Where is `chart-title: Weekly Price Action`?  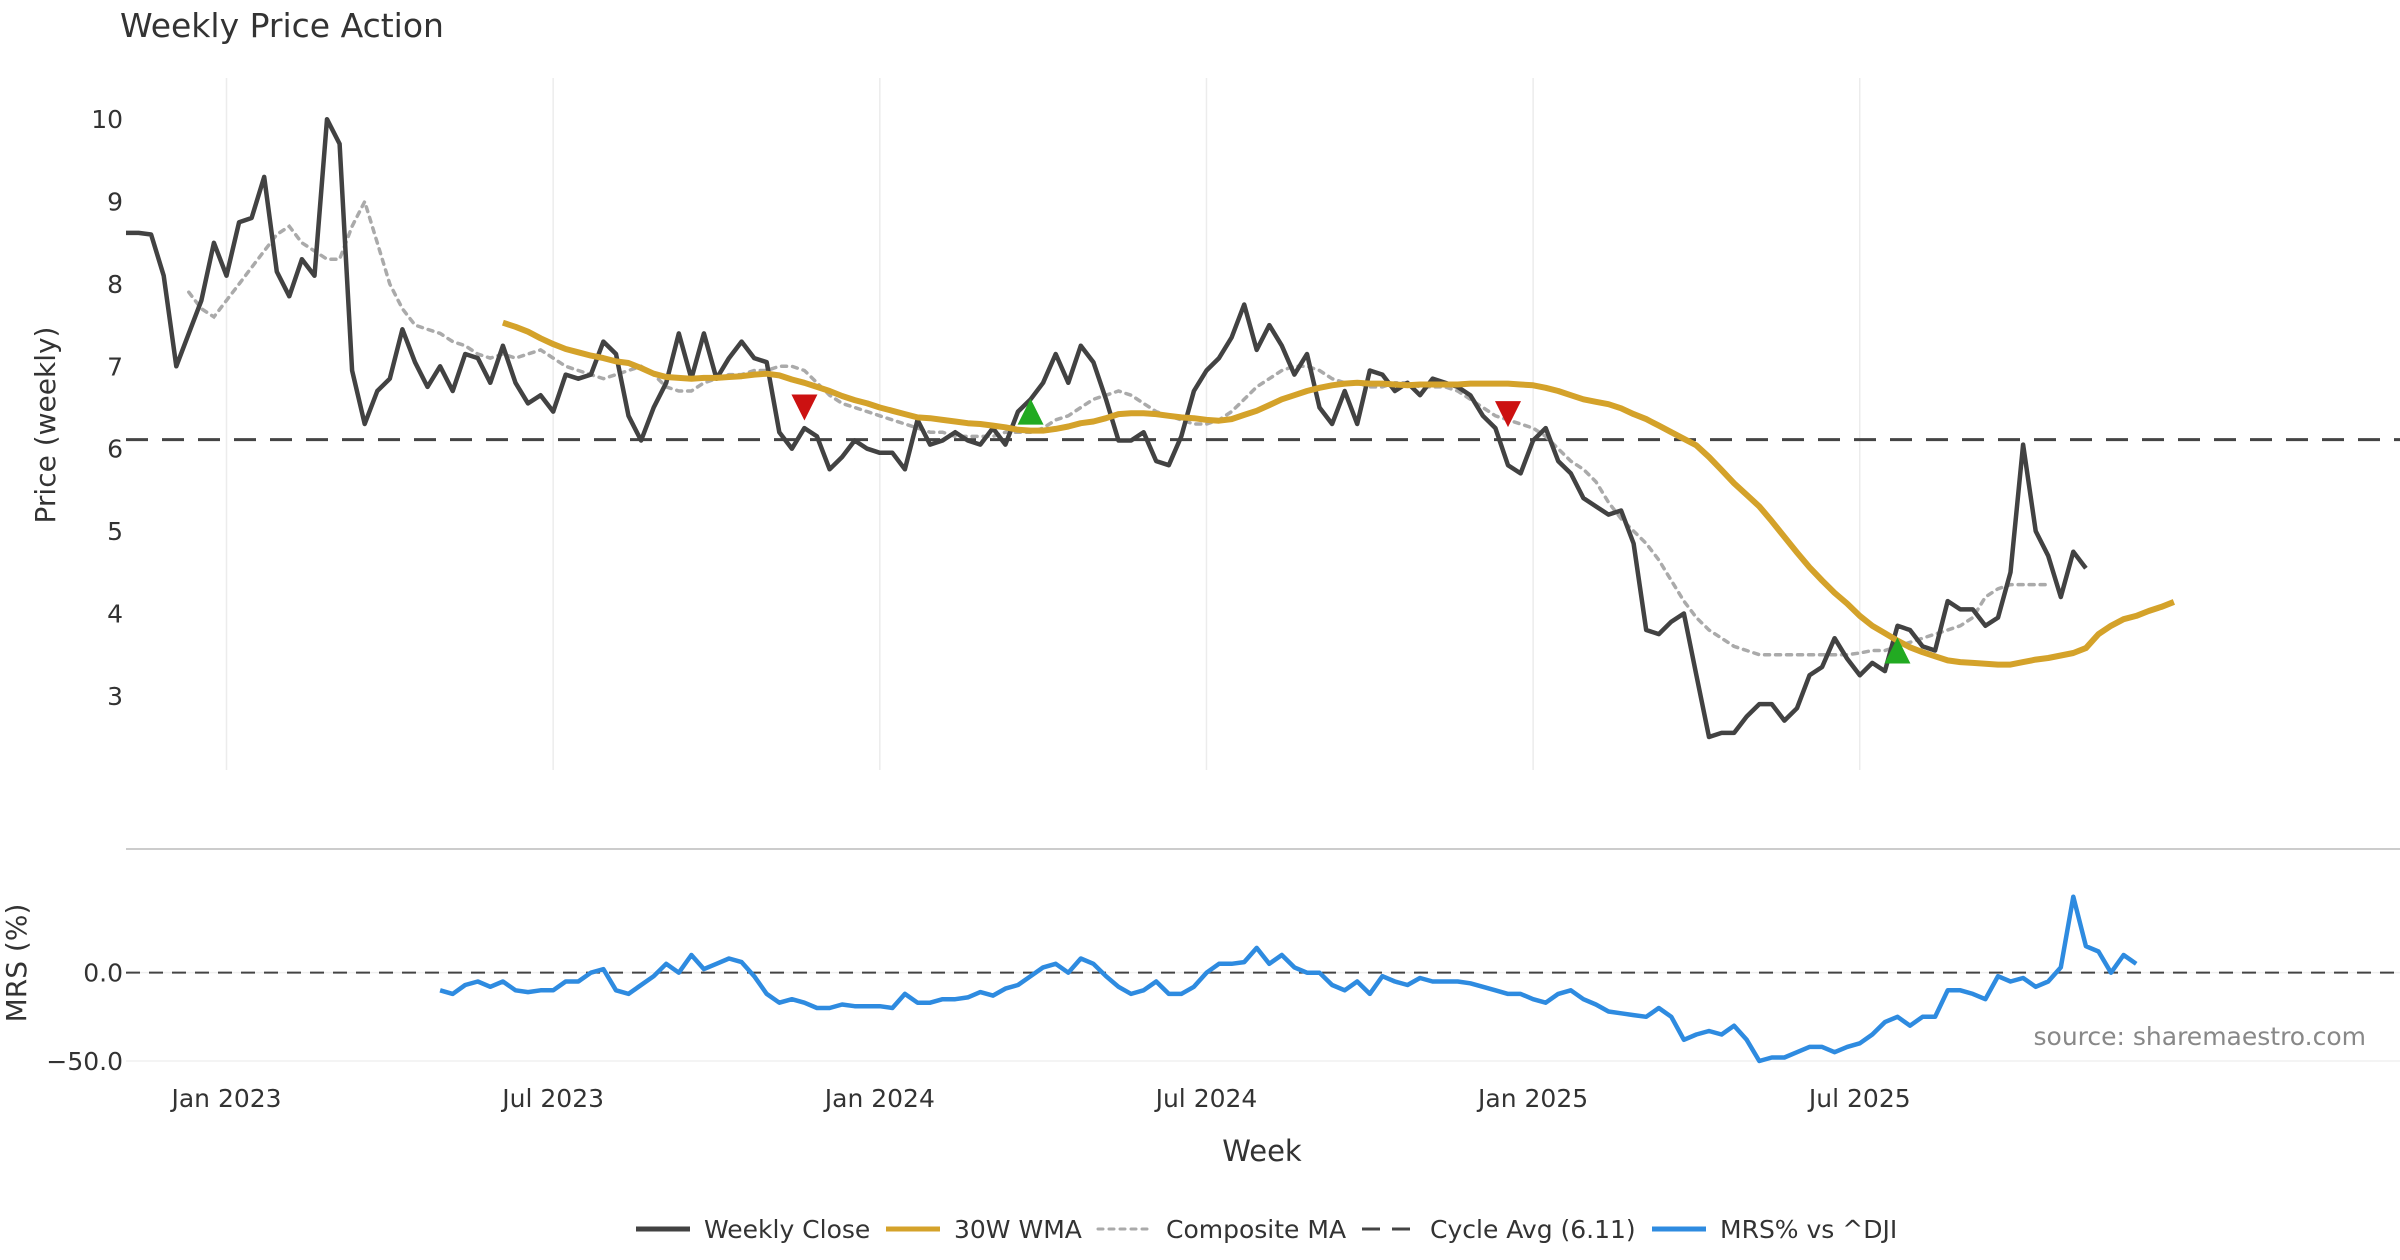
chart-title: Weekly Price Action is located at coordinates (282, 25).